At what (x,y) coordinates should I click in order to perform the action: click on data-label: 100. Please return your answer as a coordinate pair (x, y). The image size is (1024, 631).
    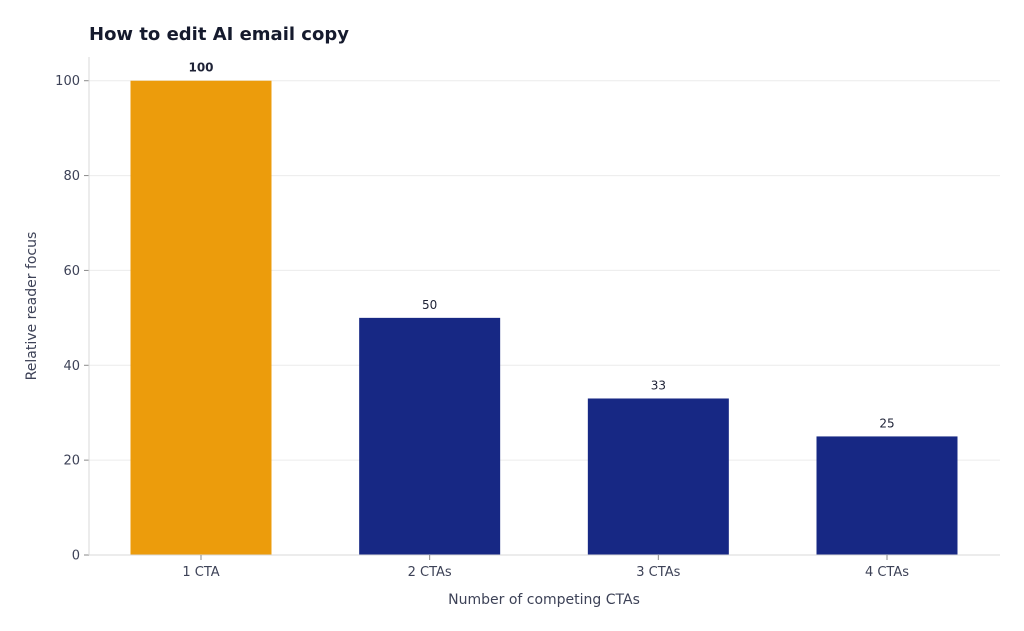
    Looking at the image, I should click on (200, 68).